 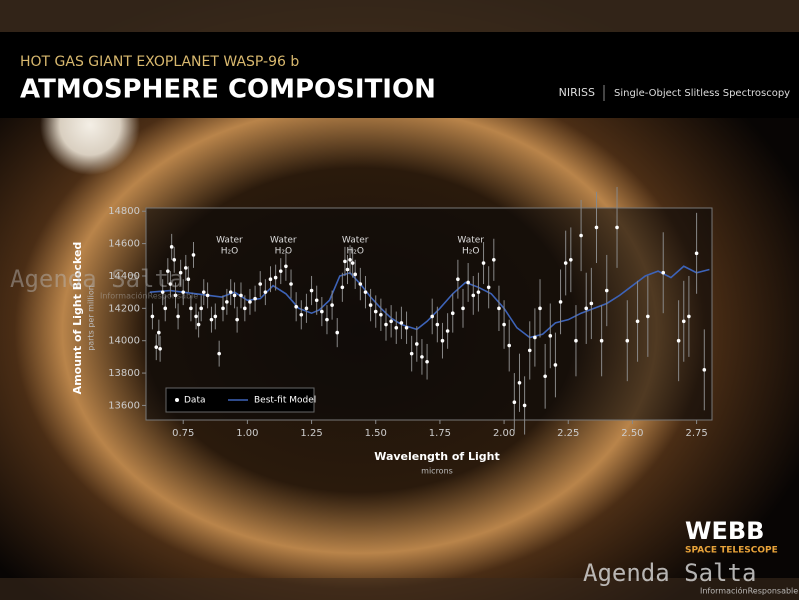 I want to click on x-tick-label: 1.00, so click(x=247, y=433).